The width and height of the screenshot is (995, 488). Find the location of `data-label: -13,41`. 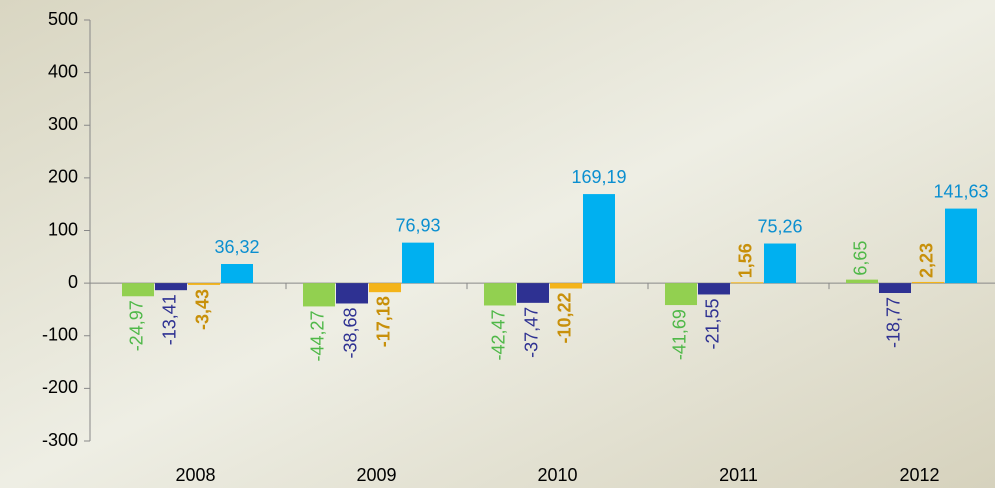

data-label: -13,41 is located at coordinates (170, 319).